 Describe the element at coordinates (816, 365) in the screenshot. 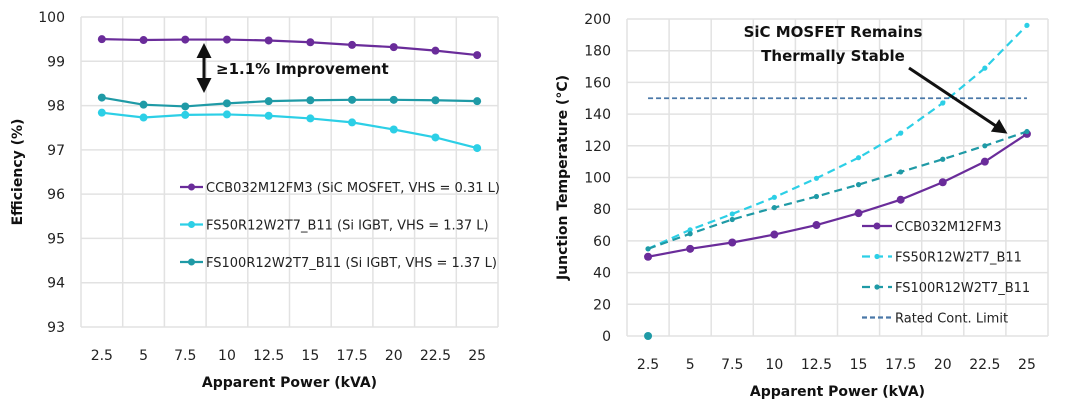

I see `x-tick-label: 12.5` at that location.